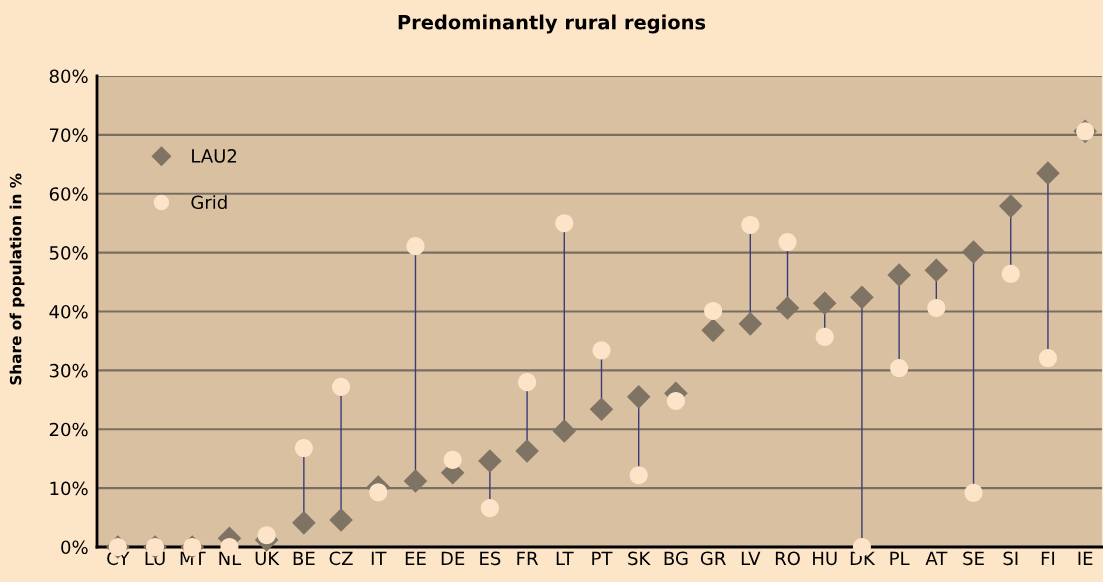 The width and height of the screenshot is (1103, 582). Describe the element at coordinates (602, 558) in the screenshot. I see `x-tick-label: PT` at that location.